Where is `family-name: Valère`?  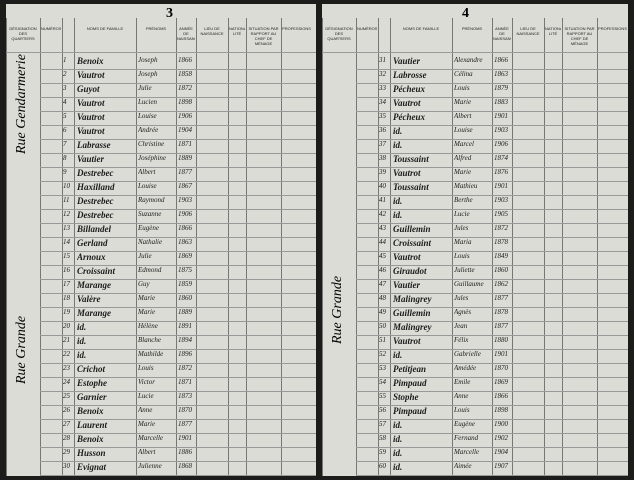 family-name: Valère is located at coordinates (89, 299).